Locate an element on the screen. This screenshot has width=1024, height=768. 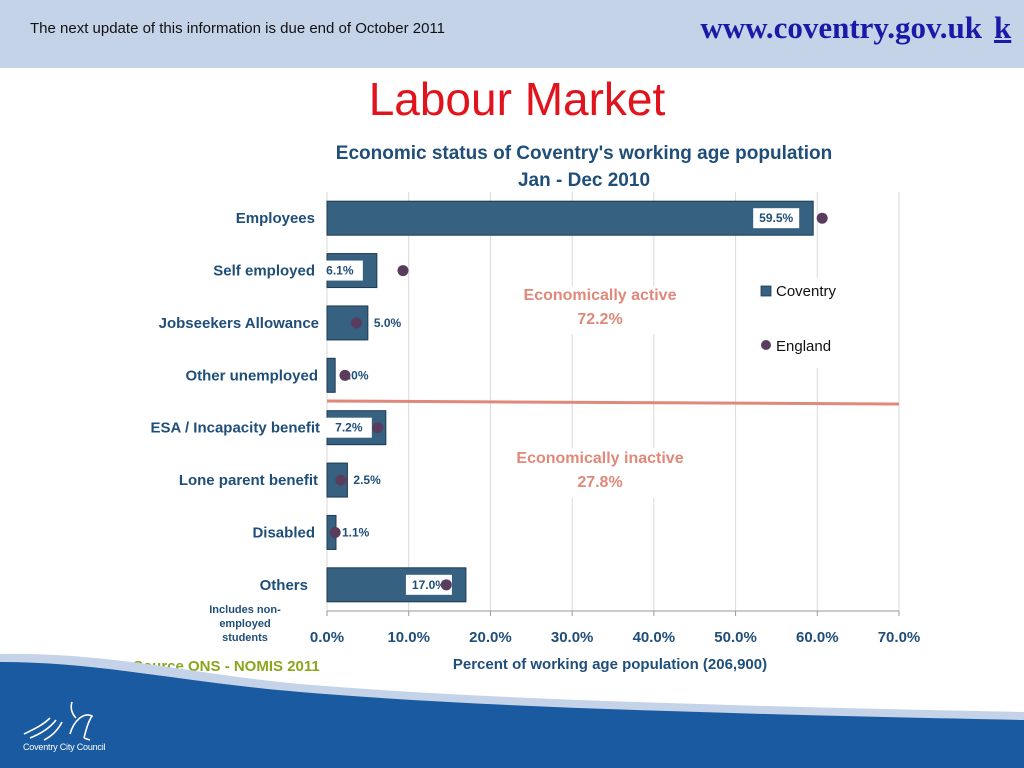
data-label: 59.5% is located at coordinates (776, 218).